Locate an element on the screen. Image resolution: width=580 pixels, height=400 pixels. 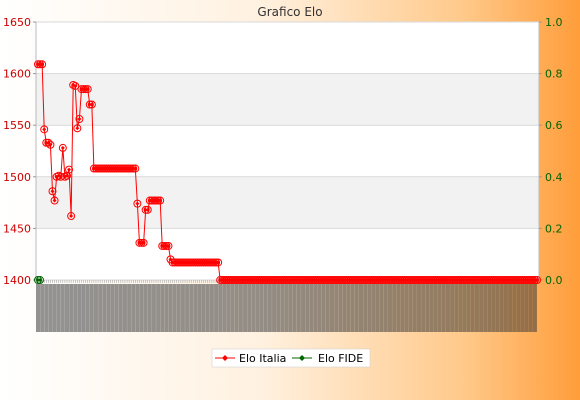
legend-box is located at coordinates (291, 358).